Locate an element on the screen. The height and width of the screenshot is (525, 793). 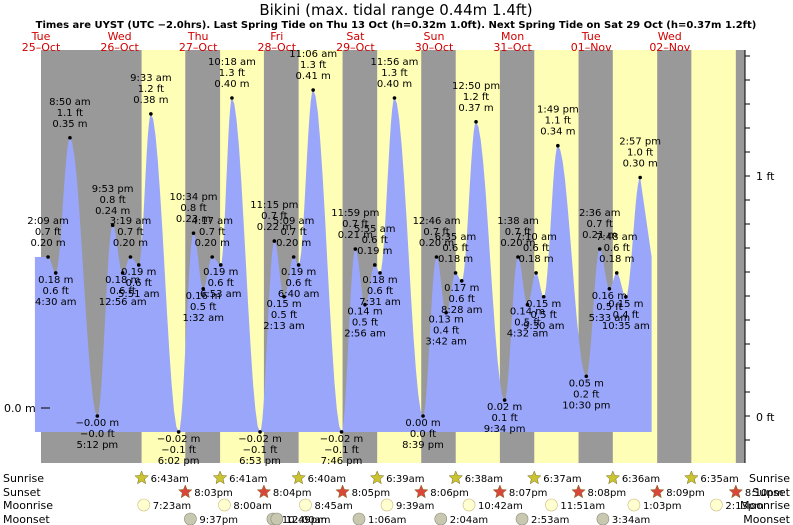
low-tide-label: −0.00 m is located at coordinates (98, 423).